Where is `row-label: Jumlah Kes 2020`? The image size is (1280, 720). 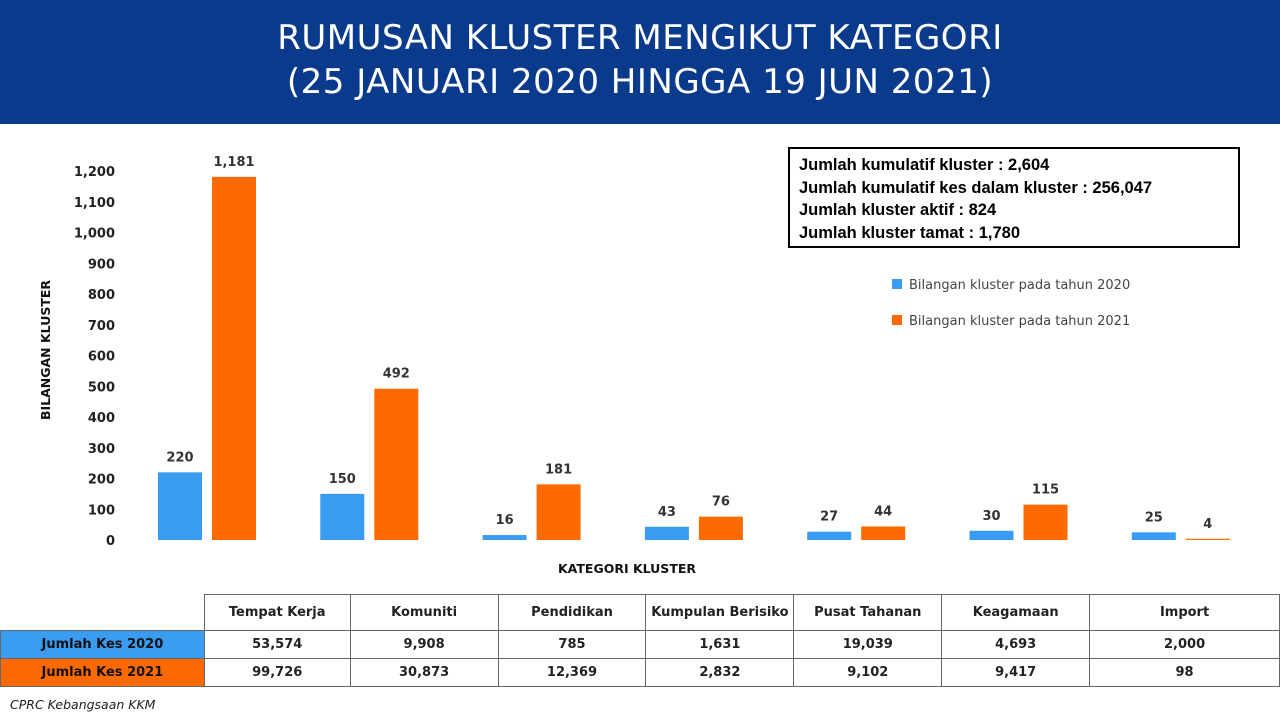
row-label: Jumlah Kes 2020 is located at coordinates (102, 644).